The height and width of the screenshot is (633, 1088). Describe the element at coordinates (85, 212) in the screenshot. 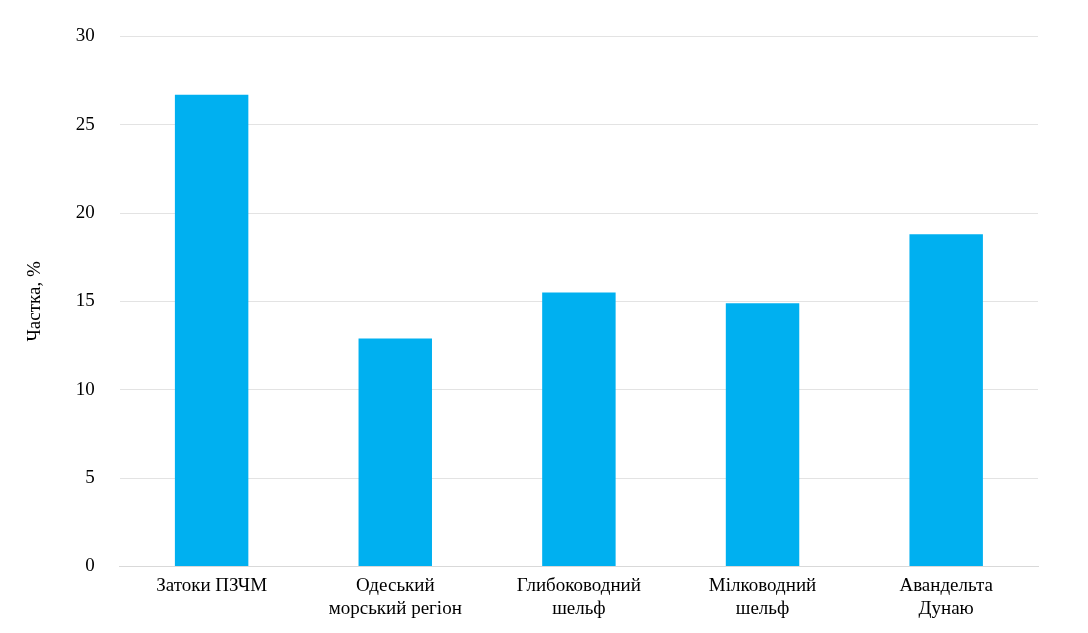

I see `y-tick-label: 20` at that location.